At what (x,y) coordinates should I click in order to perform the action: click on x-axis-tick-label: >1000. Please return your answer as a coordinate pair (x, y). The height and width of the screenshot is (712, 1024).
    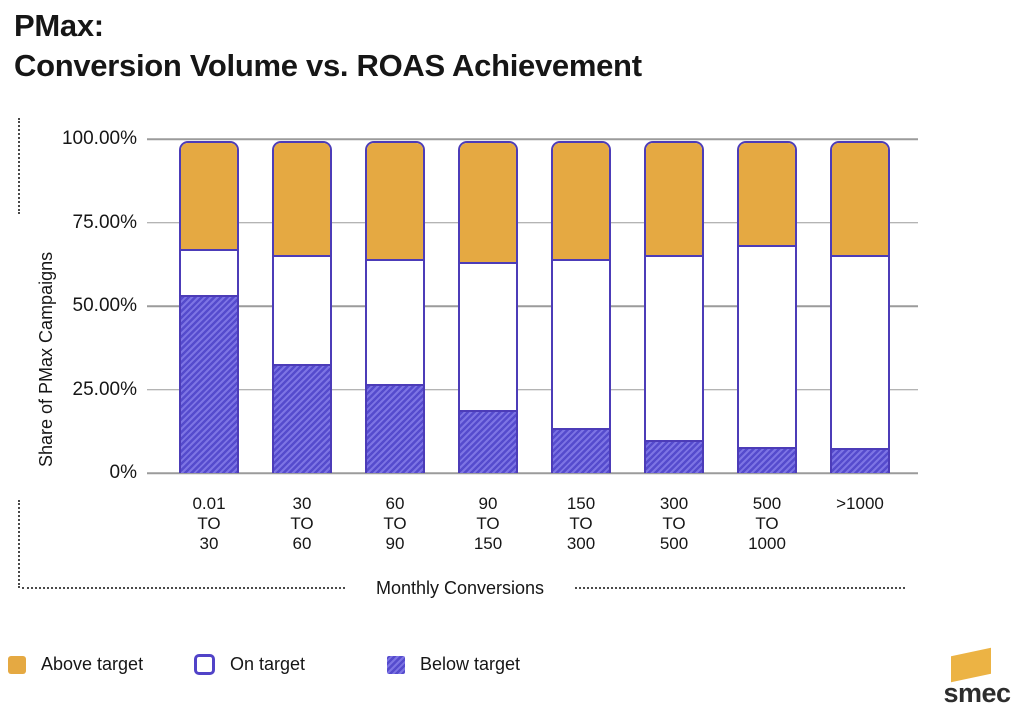
    Looking at the image, I should click on (860, 503).